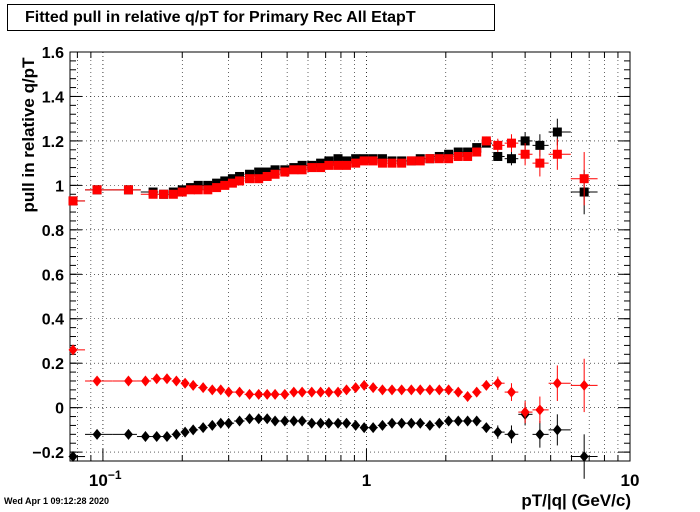 This screenshot has height=512, width=700. I want to click on y-tick-label: 1.2, so click(53, 142).